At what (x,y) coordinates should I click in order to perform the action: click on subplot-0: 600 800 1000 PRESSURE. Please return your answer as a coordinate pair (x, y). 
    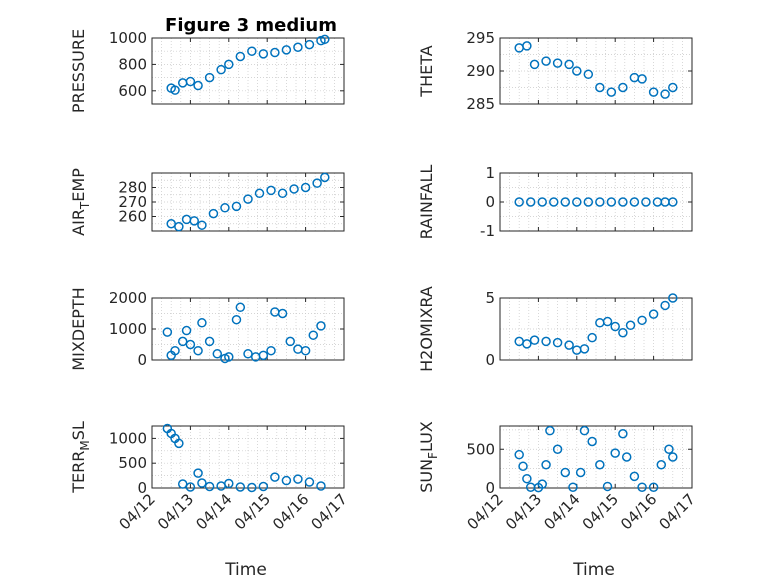
    Looking at the image, I should click on (207, 71).